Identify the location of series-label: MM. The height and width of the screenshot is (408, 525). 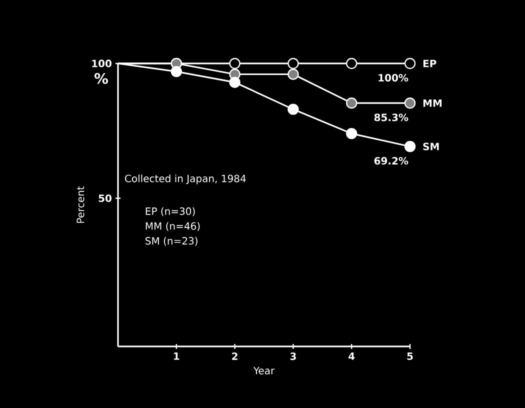
(432, 103).